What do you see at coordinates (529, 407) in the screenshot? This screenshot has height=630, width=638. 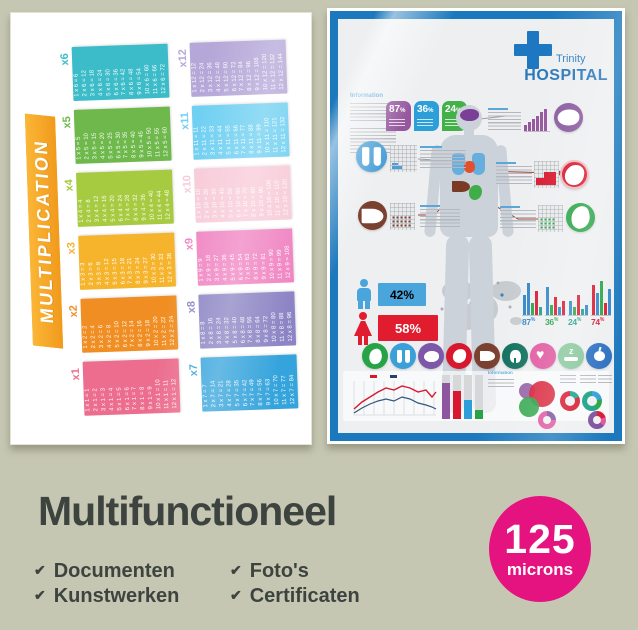 I see `venn-circle-green` at bounding box center [529, 407].